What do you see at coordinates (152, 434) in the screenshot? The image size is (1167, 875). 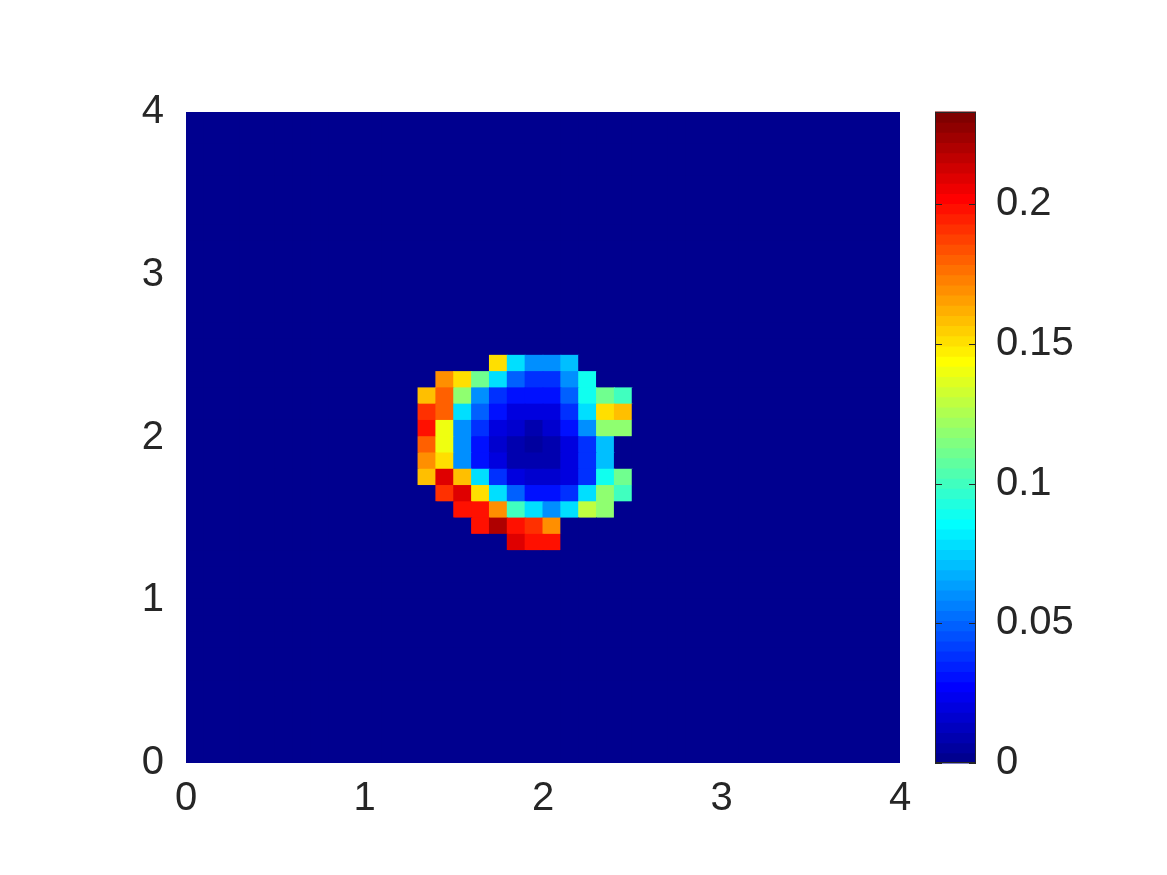 I see `y-tick-label: 2` at bounding box center [152, 434].